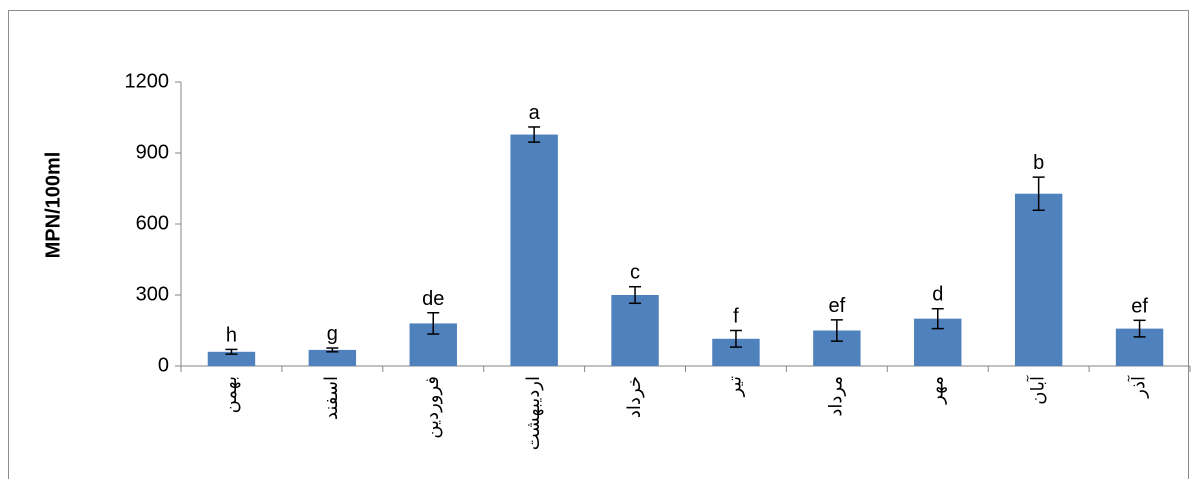 This screenshot has width=1199, height=484. Describe the element at coordinates (634, 397) in the screenshot. I see `x-category-label: خرداد` at that location.